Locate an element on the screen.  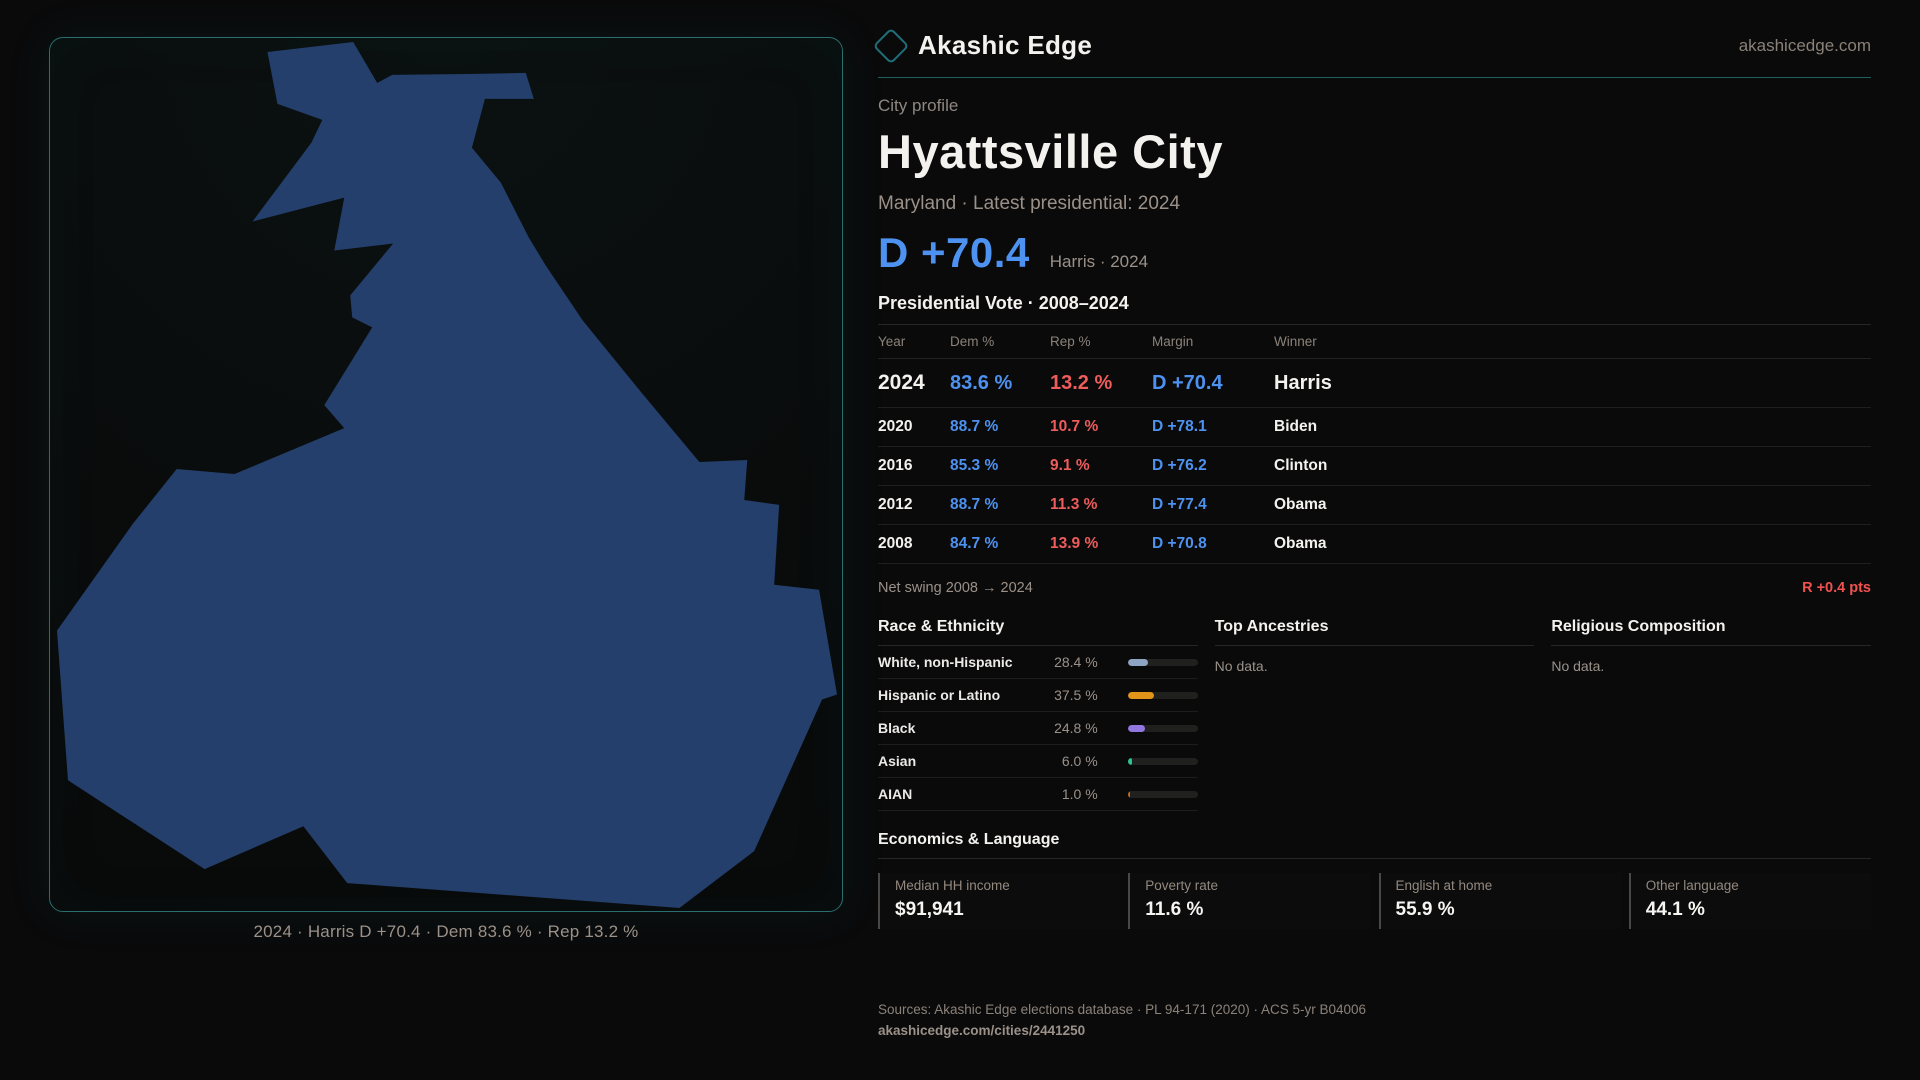
col-dem: Dem % is located at coordinates (972, 341).